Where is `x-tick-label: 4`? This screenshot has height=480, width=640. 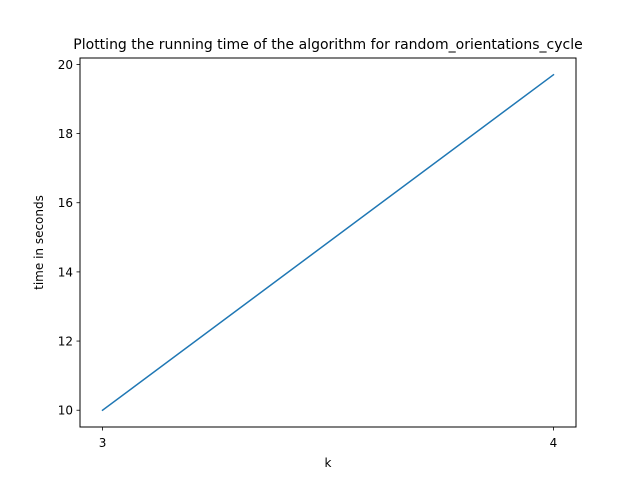
x-tick-label: 4 is located at coordinates (554, 443).